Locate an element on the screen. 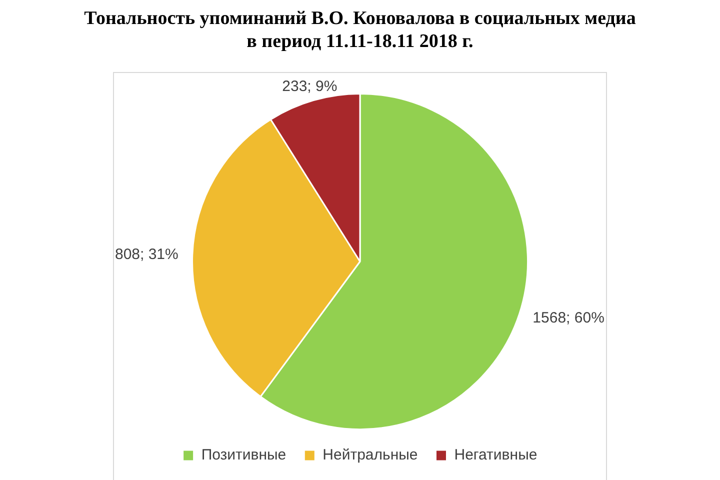 This screenshot has height=480, width=720. legend-label: Позитивные is located at coordinates (243, 455).